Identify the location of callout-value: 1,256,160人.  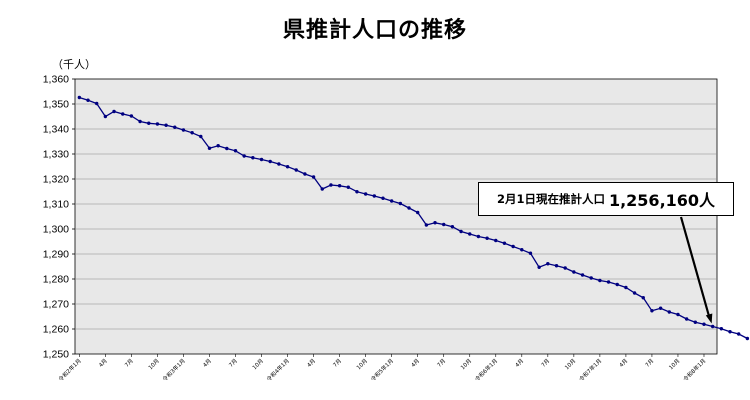
(662, 200).